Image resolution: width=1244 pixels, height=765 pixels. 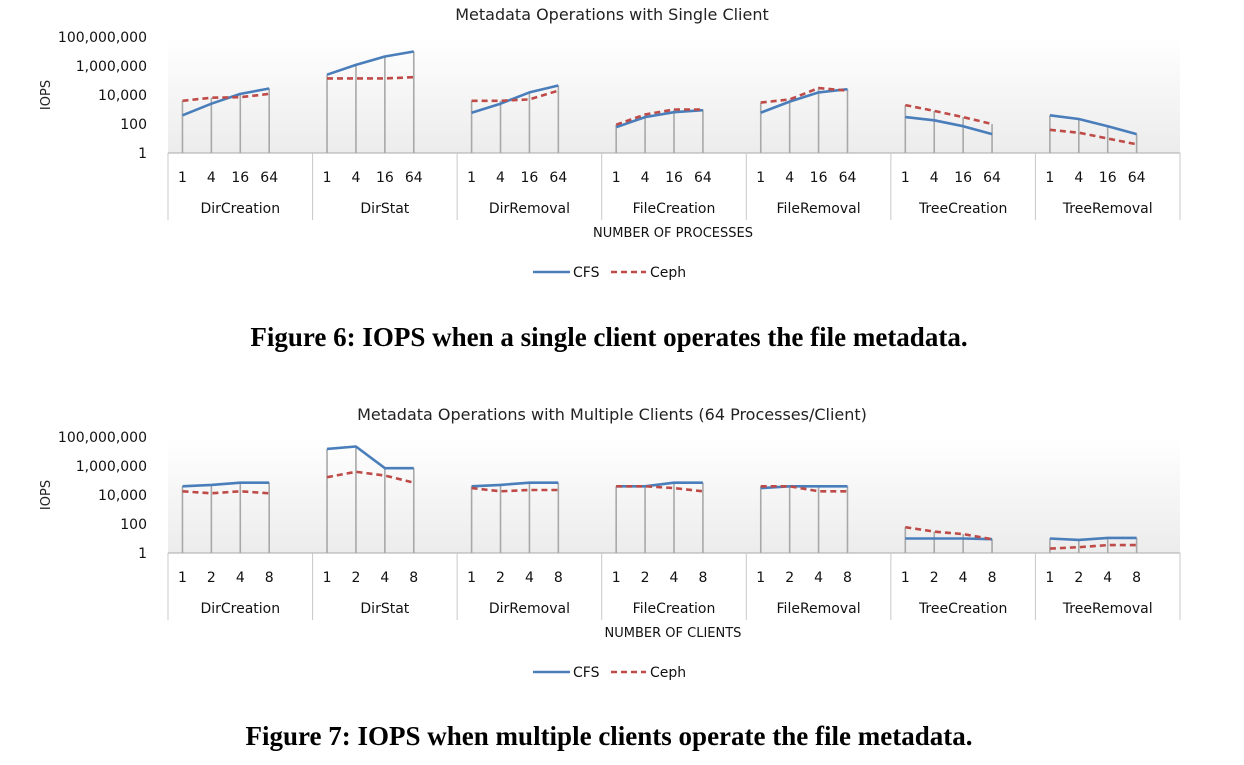 I want to click on group-label: FileRemoval, so click(x=819, y=609).